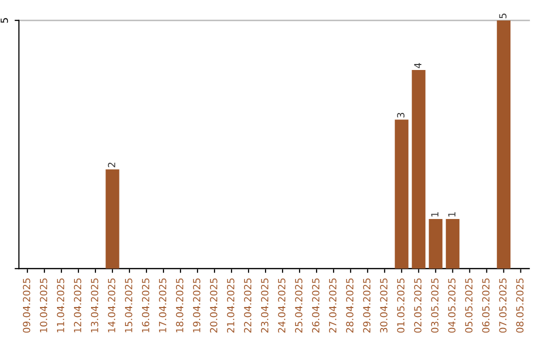  I want to click on x-tick-label: 24.04.2025, so click(282, 305).